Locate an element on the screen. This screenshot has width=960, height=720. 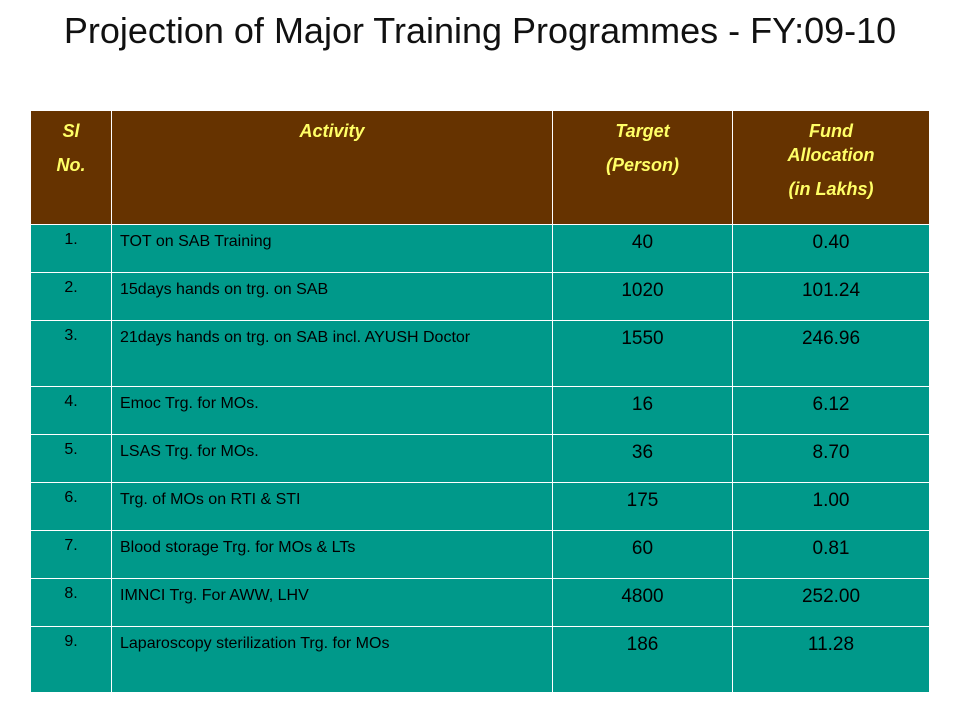
cell-sl: 9. is located at coordinates (71, 659).